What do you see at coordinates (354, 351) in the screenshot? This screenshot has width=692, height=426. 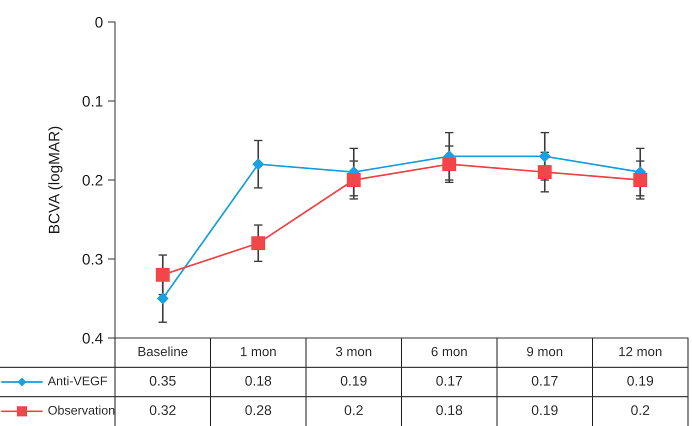 I see `x-tick-label: 3 mon` at bounding box center [354, 351].